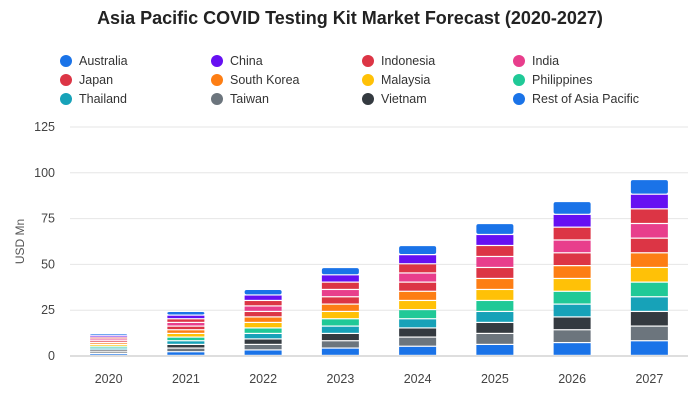  What do you see at coordinates (86, 80) in the screenshot?
I see `legend-item: Japan` at bounding box center [86, 80].